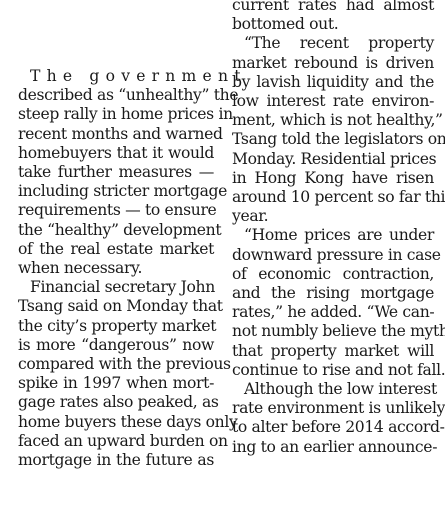 The width and height of the screenshot is (445, 515). What do you see at coordinates (138, 76) in the screenshot?
I see `text-line: The government` at bounding box center [138, 76].